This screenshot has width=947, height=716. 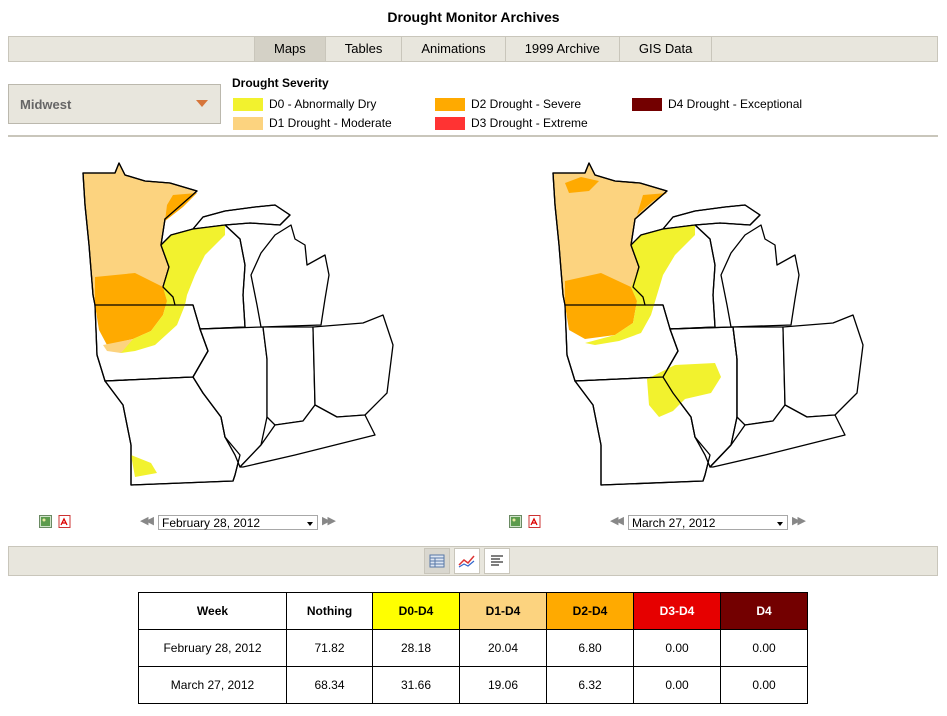 I want to click on legend-title: Drought Severity, so click(x=280, y=83).